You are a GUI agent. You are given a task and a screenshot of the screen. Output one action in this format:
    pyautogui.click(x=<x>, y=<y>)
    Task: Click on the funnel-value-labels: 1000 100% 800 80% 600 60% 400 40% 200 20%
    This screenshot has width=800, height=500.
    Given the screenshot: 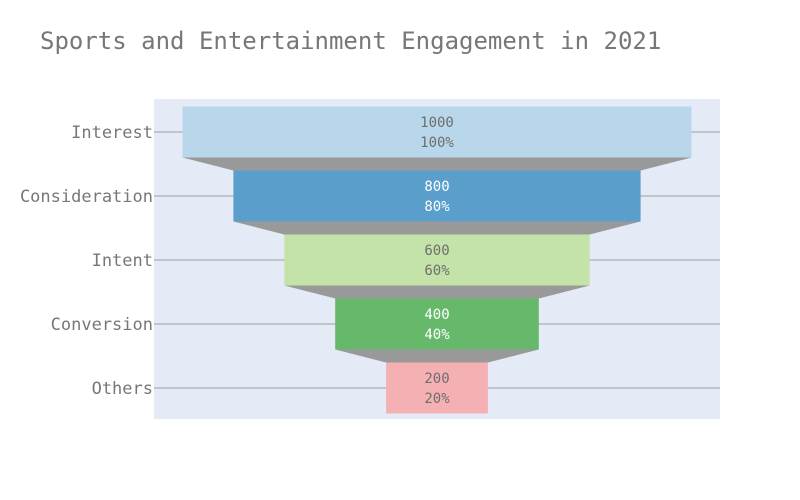 What is the action you would take?
    pyautogui.click(x=437, y=261)
    